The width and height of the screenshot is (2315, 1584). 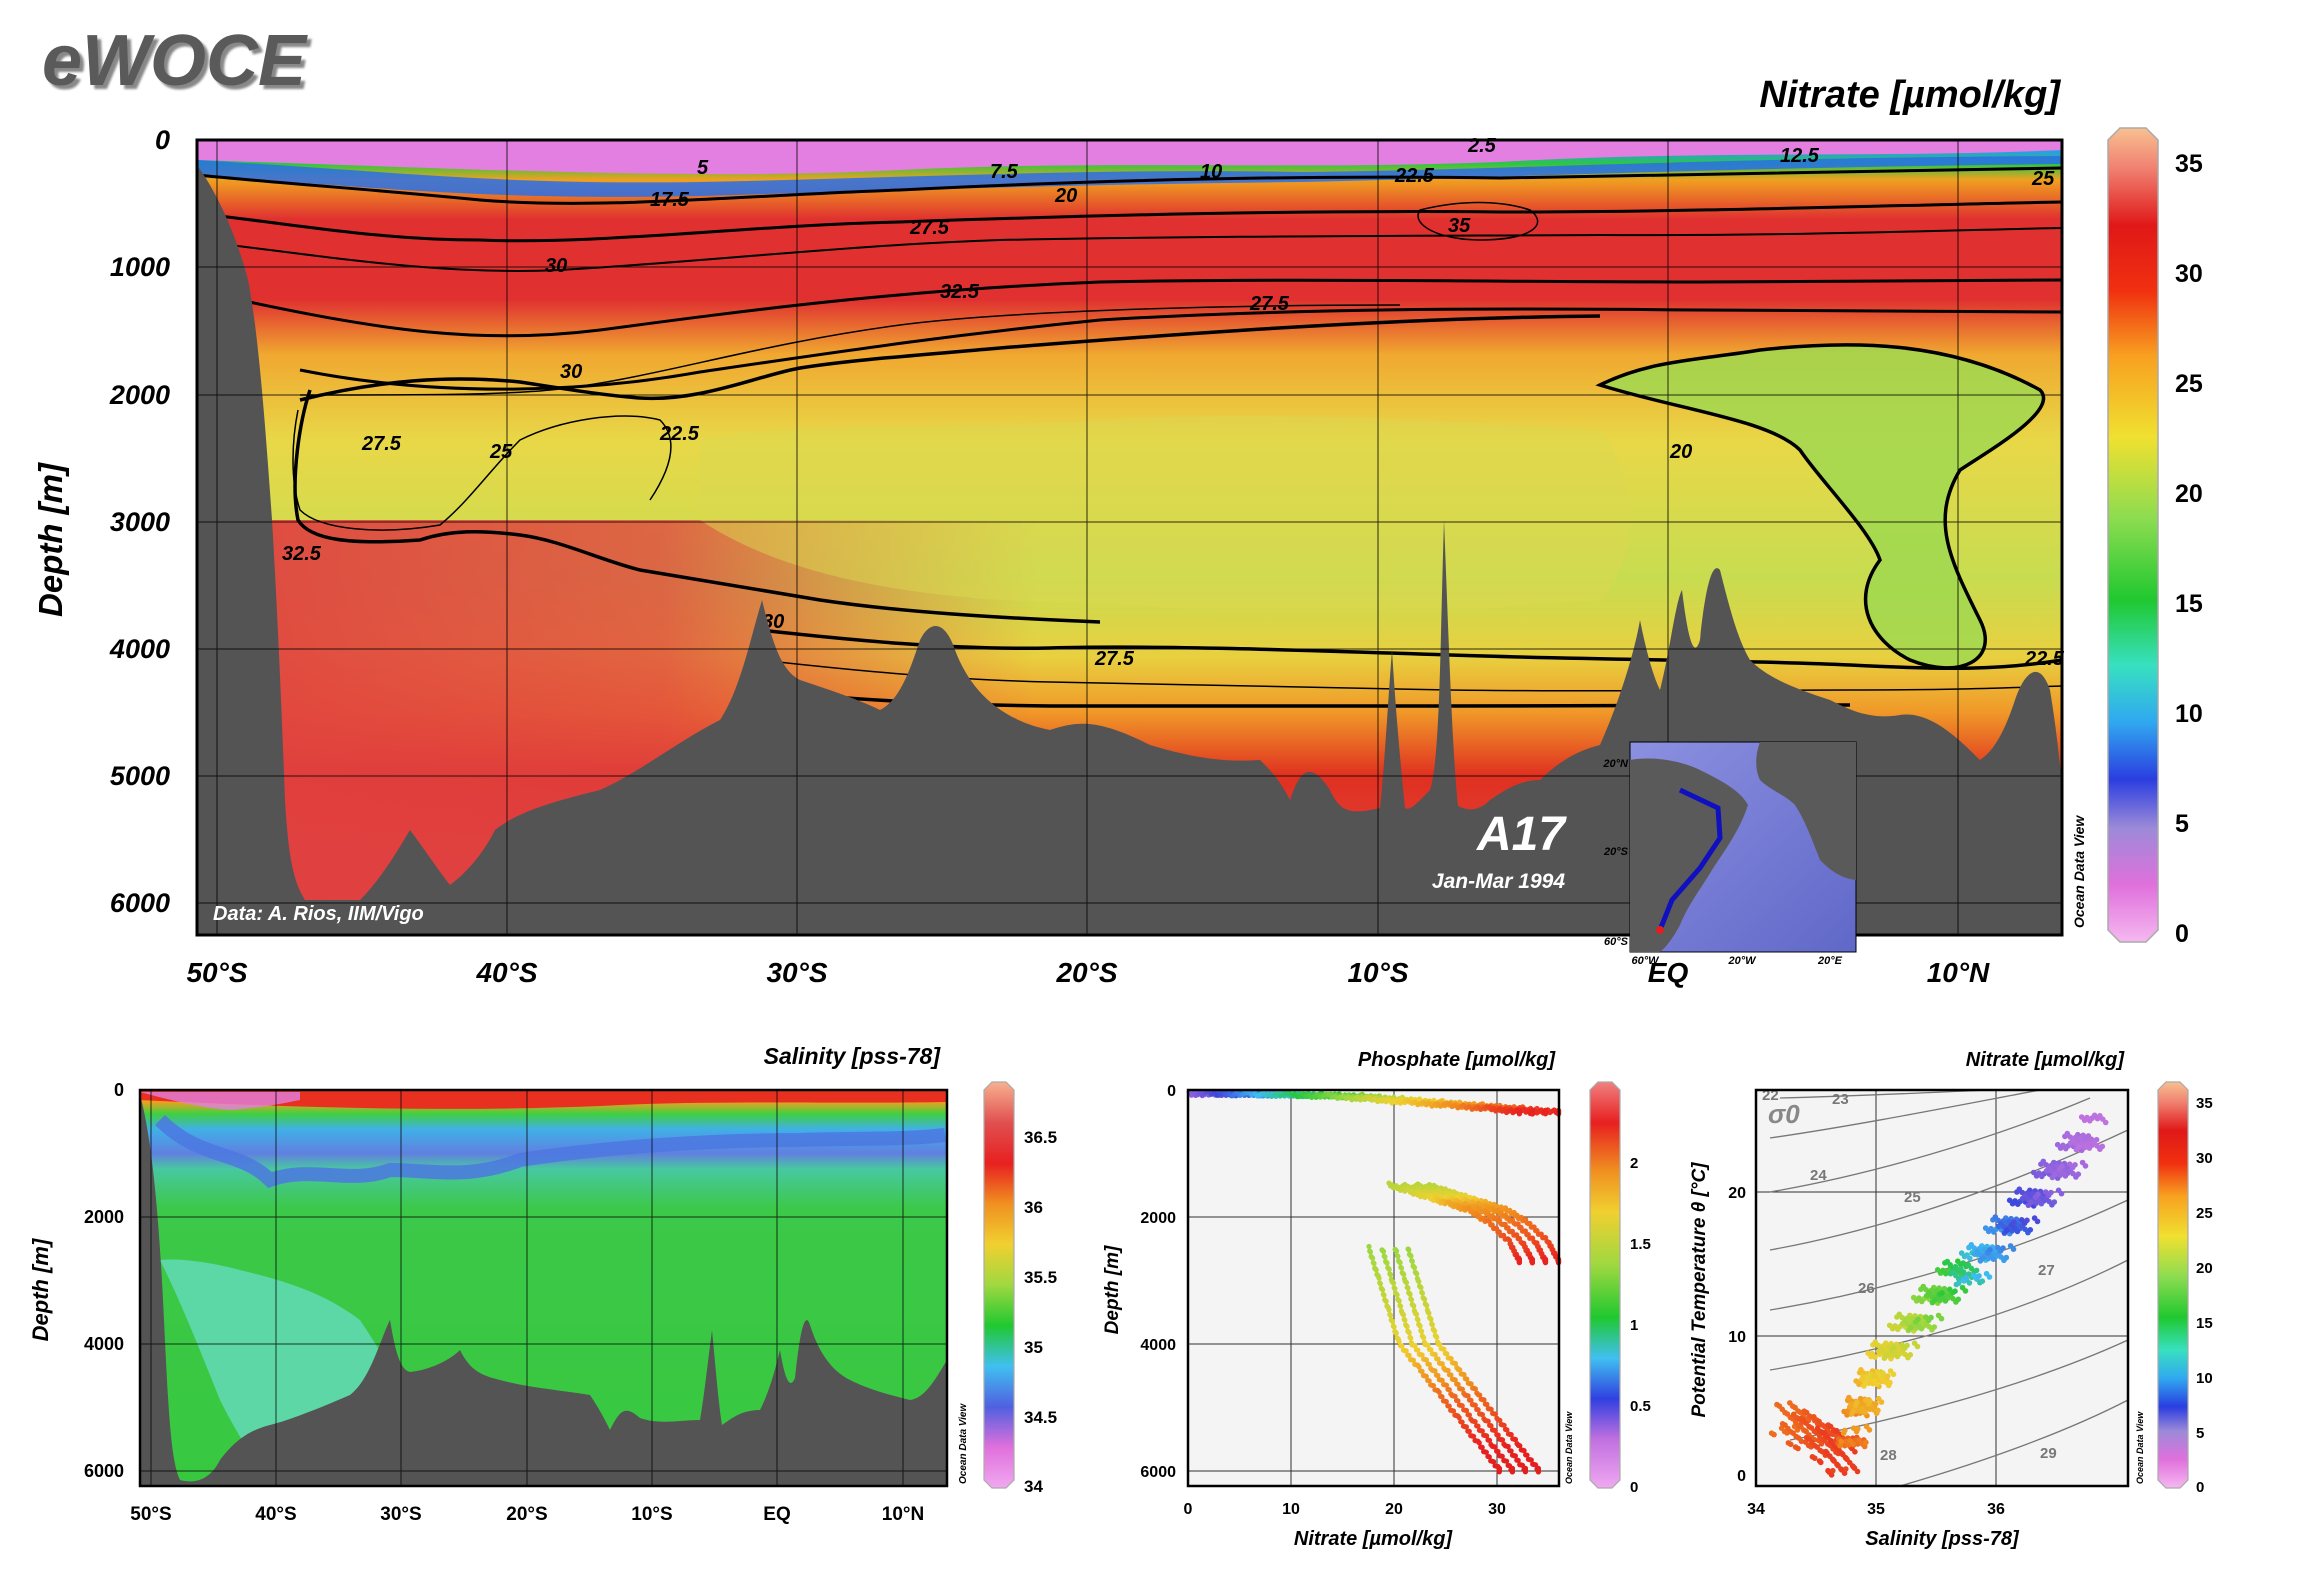 What do you see at coordinates (104, 1280) in the screenshot?
I see `salinity-y-ticks: 0 2000 4000 6000` at bounding box center [104, 1280].